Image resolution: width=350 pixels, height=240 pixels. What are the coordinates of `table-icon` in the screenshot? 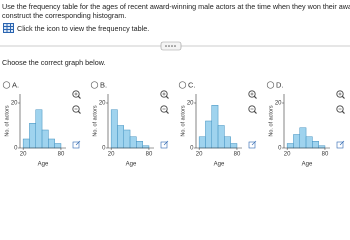 It's located at (8, 28).